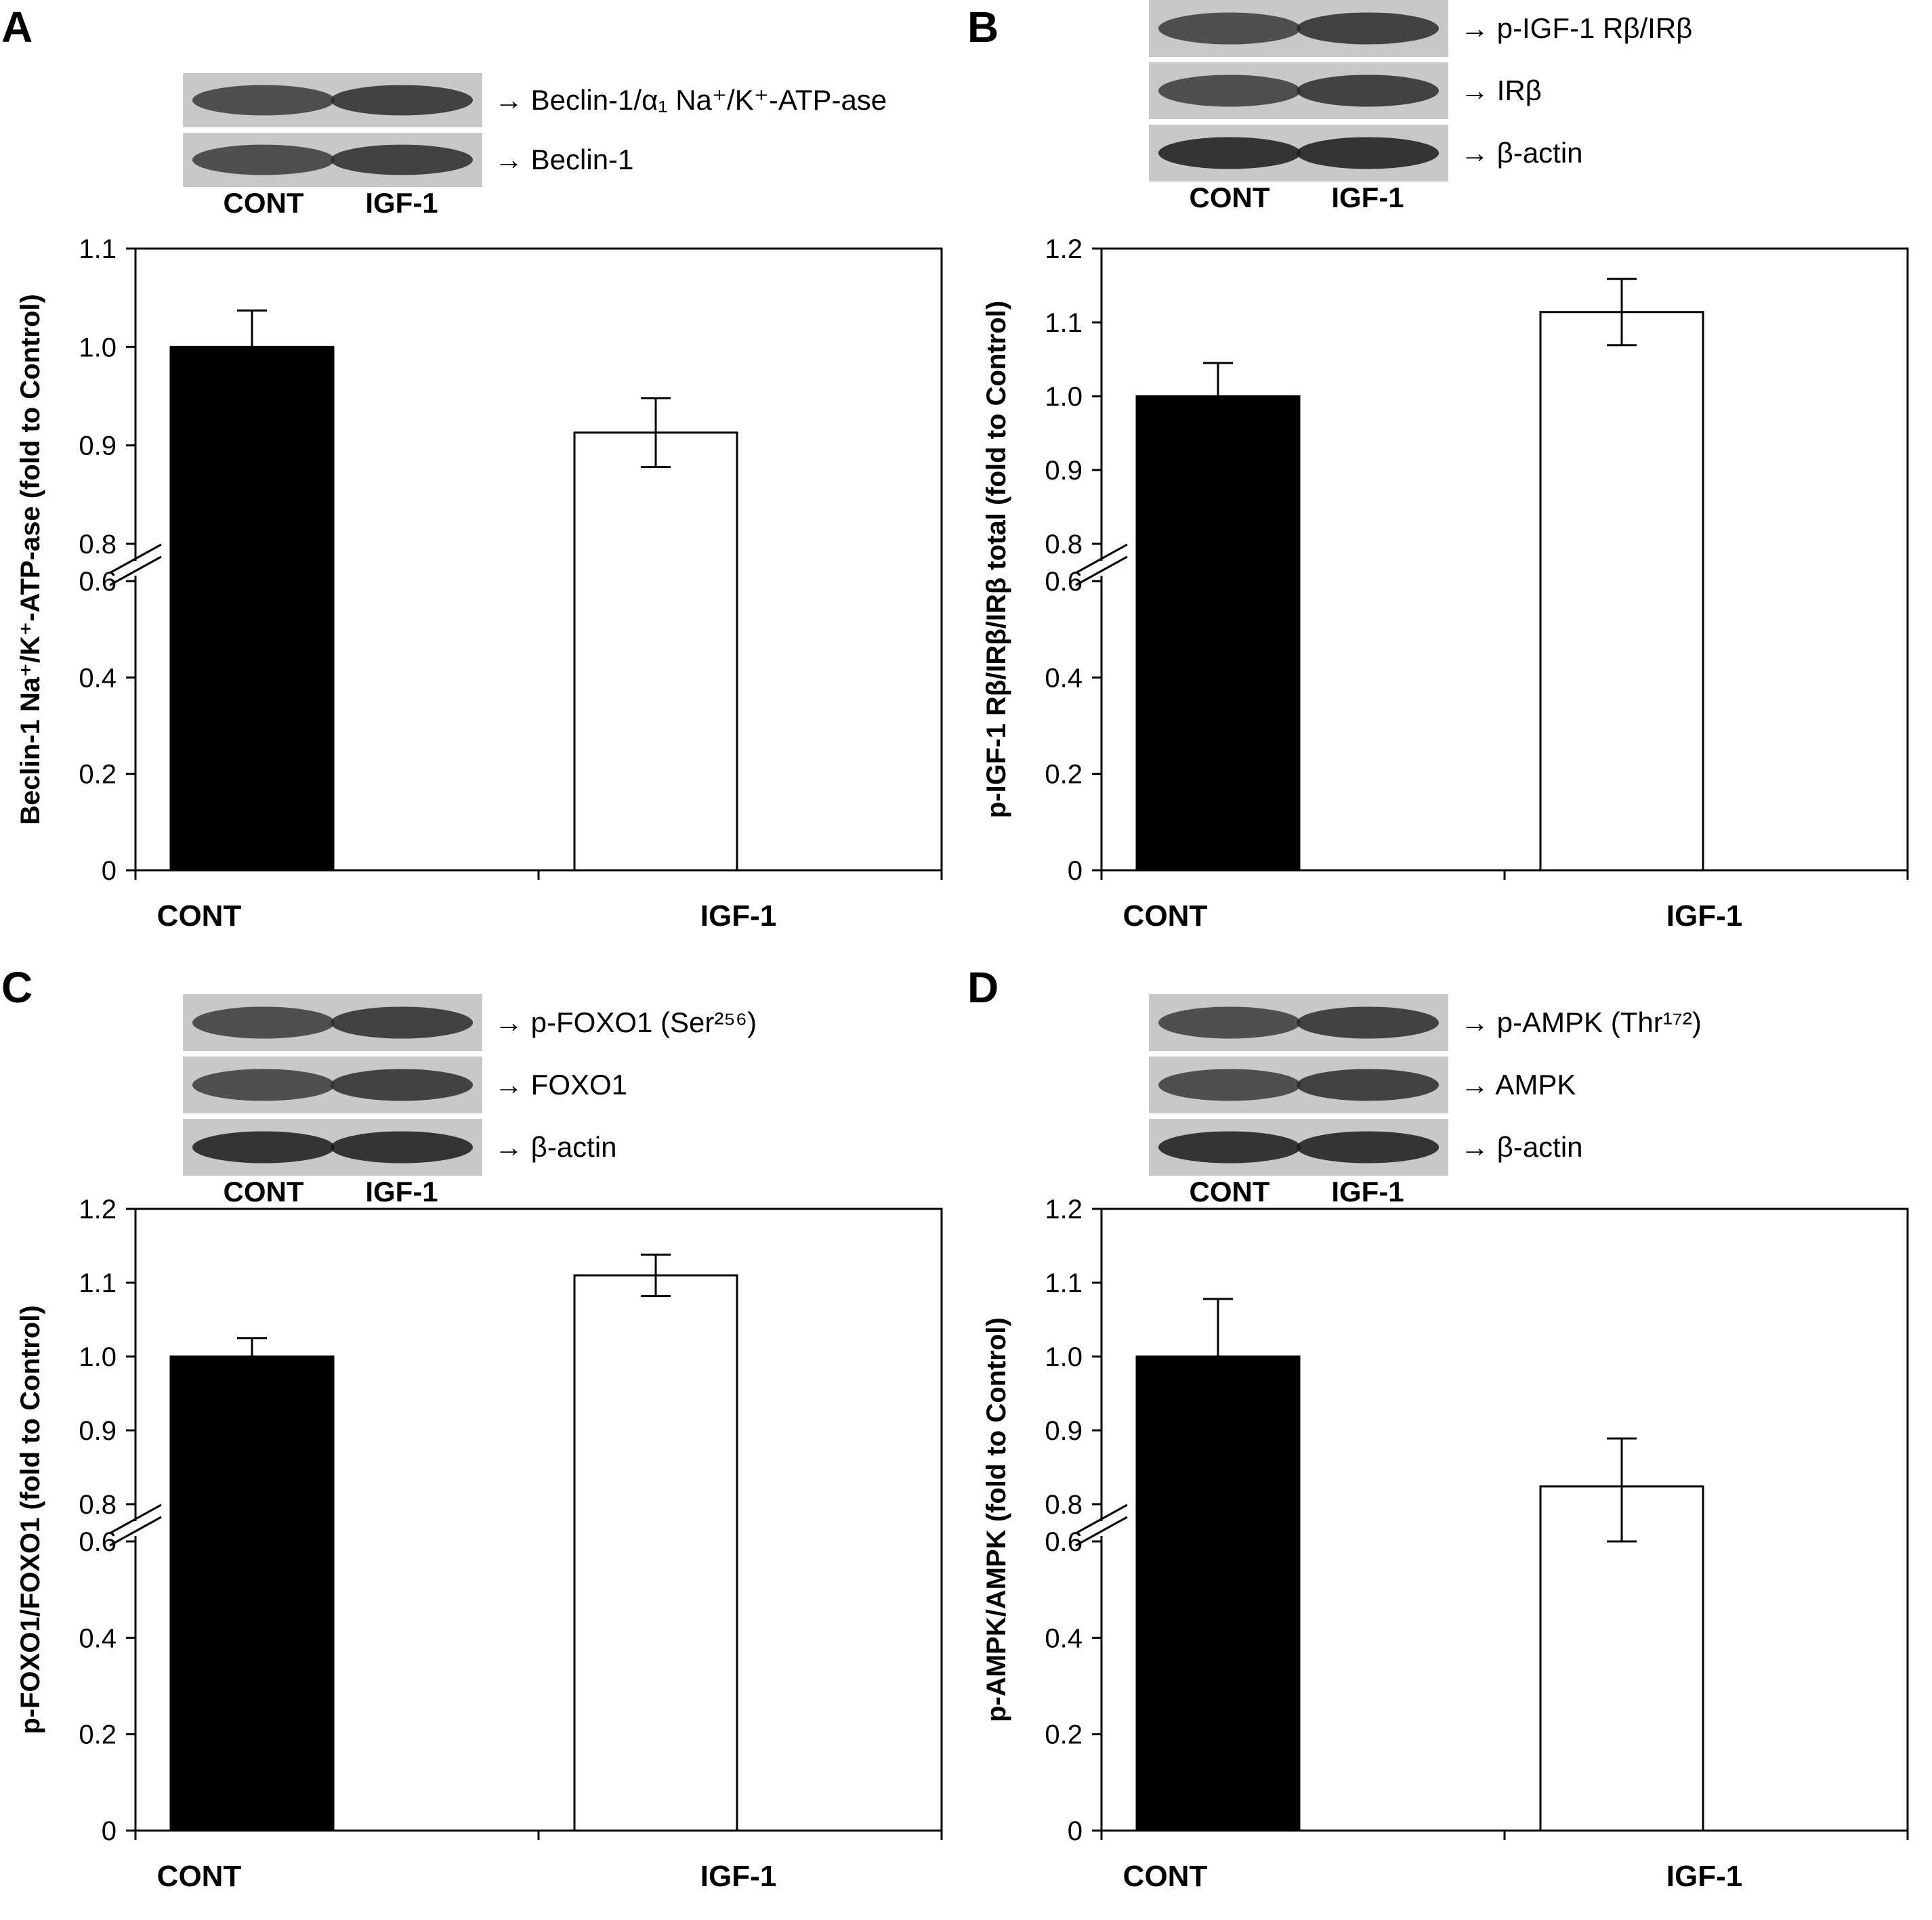 The width and height of the screenshot is (1932, 1920). What do you see at coordinates (691, 100) in the screenshot?
I see `blot-label: → Beclin-1/α₁ Na⁺/K⁺-ATP-ase` at bounding box center [691, 100].